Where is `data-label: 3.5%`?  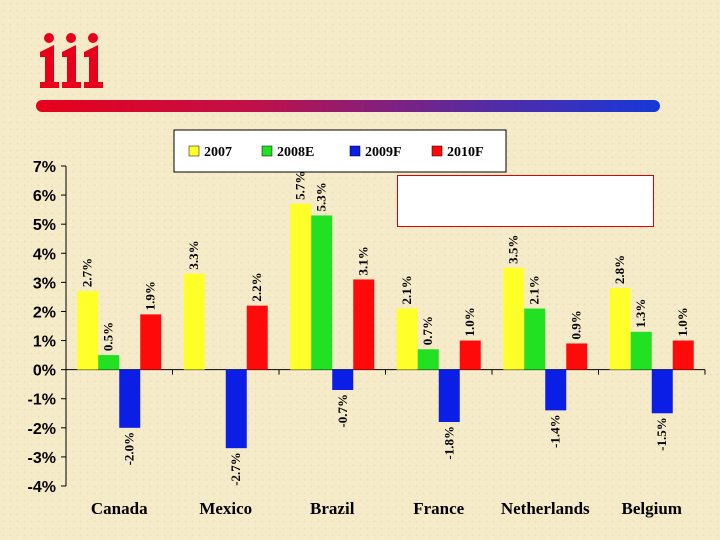
data-label: 3.5% is located at coordinates (513, 249).